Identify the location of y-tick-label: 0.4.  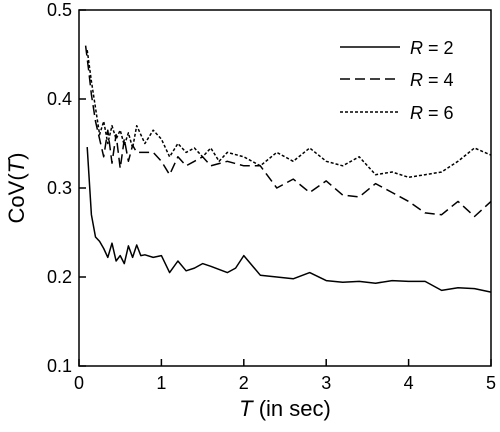
(59, 99).